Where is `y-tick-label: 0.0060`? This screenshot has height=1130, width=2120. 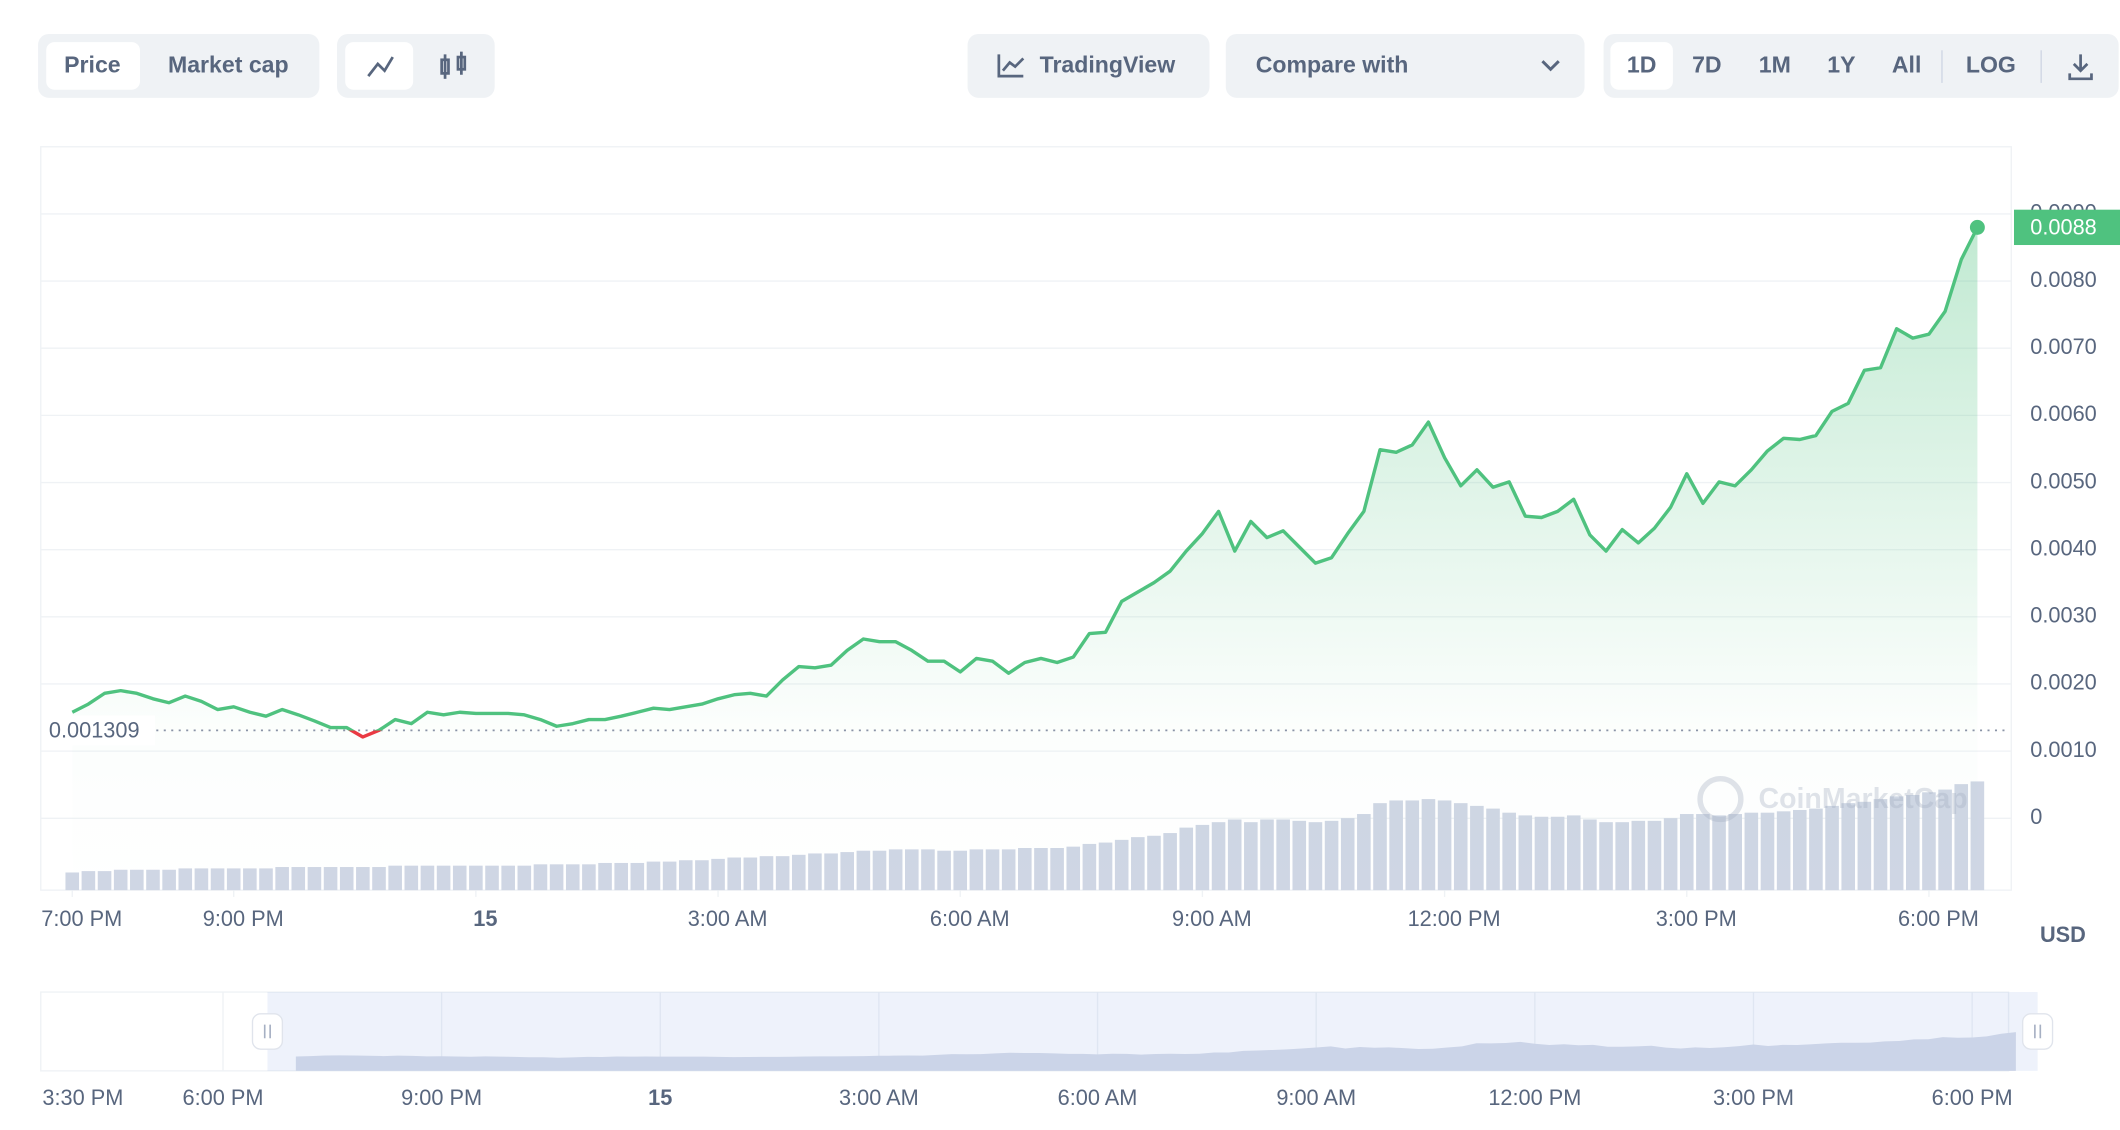 y-tick-label: 0.0060 is located at coordinates (2063, 413).